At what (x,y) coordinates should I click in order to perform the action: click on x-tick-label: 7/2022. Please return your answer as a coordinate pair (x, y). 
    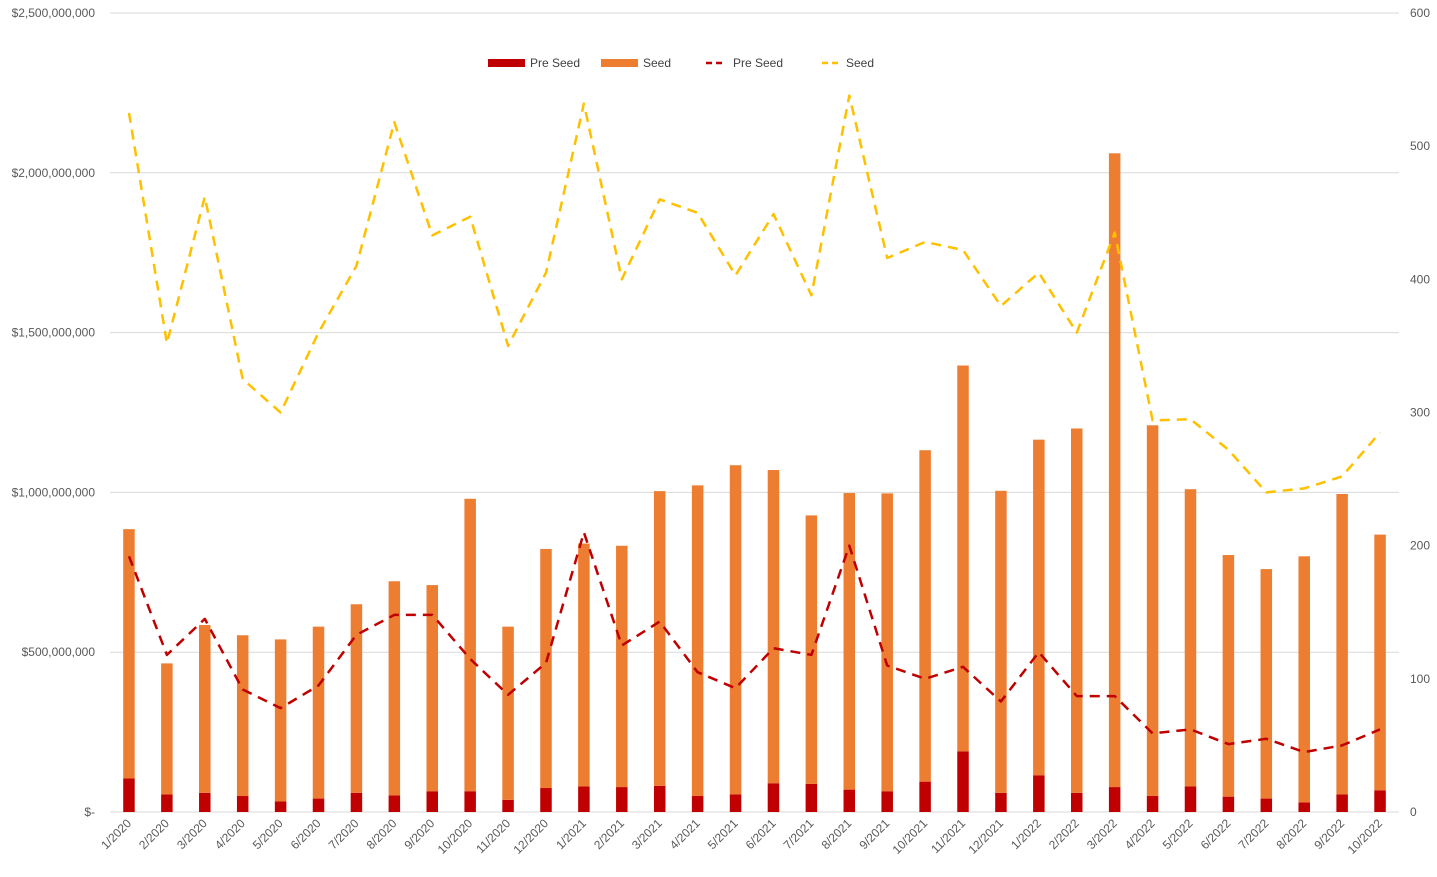
    Looking at the image, I should click on (1254, 834).